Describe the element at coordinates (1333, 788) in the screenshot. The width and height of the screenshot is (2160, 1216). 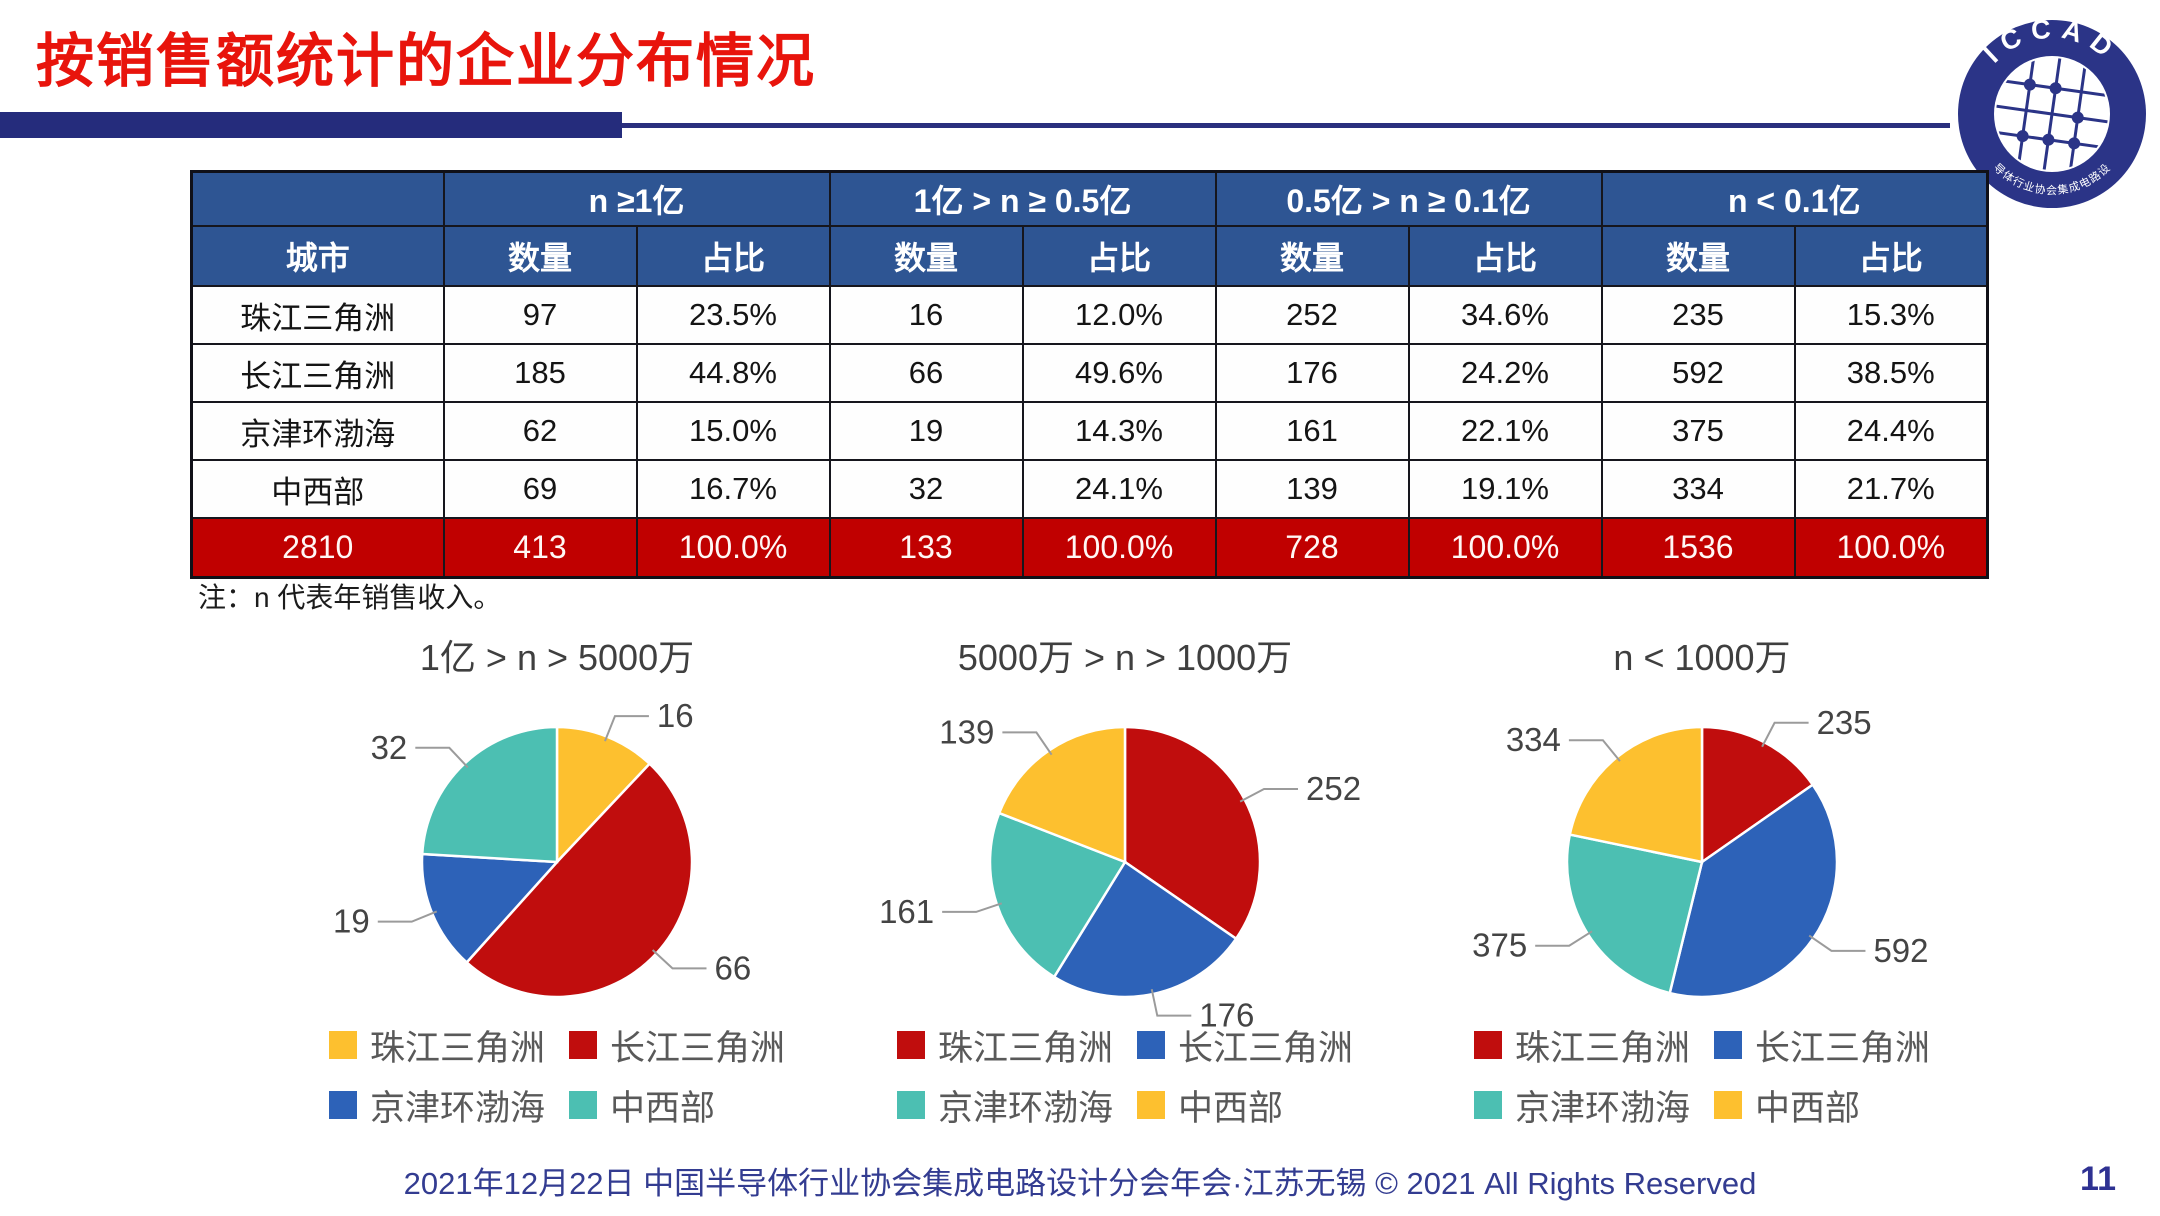
I see `pie-data-label: 252` at that location.